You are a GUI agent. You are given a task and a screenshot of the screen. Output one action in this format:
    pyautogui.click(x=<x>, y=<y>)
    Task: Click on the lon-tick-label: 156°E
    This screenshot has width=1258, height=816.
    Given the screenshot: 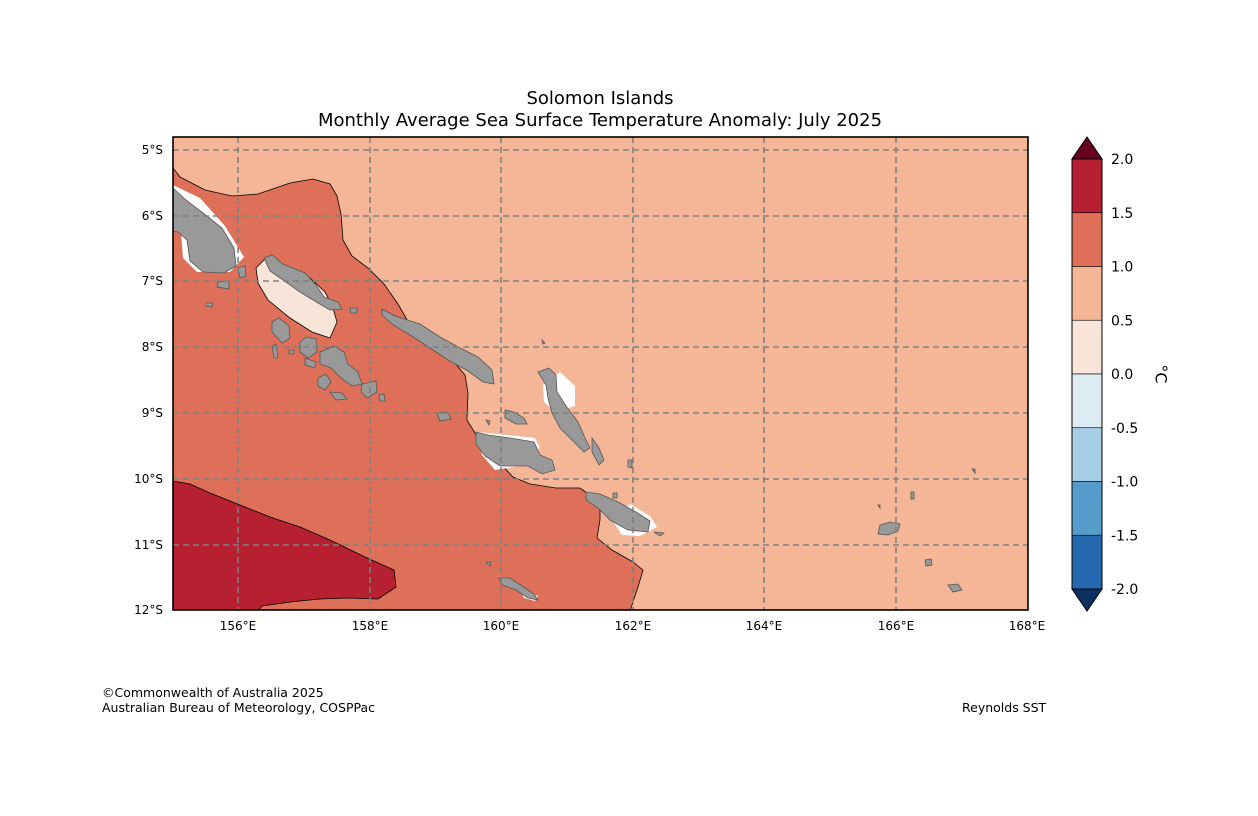 What is the action you would take?
    pyautogui.click(x=238, y=626)
    